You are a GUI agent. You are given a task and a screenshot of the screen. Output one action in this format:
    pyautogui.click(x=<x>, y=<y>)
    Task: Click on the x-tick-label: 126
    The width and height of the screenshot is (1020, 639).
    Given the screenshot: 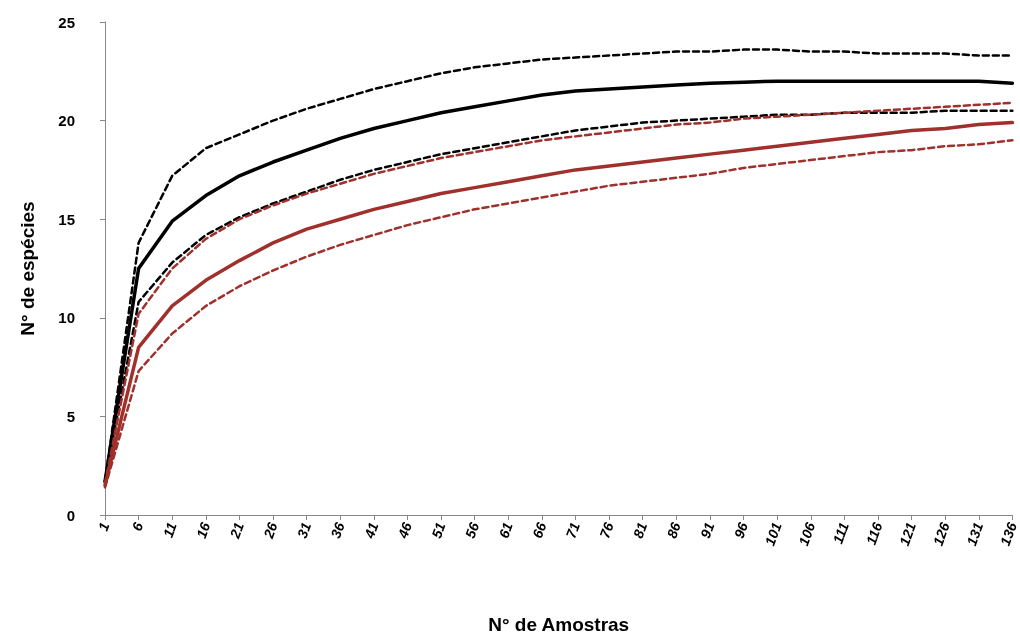 What is the action you would take?
    pyautogui.click(x=941, y=534)
    